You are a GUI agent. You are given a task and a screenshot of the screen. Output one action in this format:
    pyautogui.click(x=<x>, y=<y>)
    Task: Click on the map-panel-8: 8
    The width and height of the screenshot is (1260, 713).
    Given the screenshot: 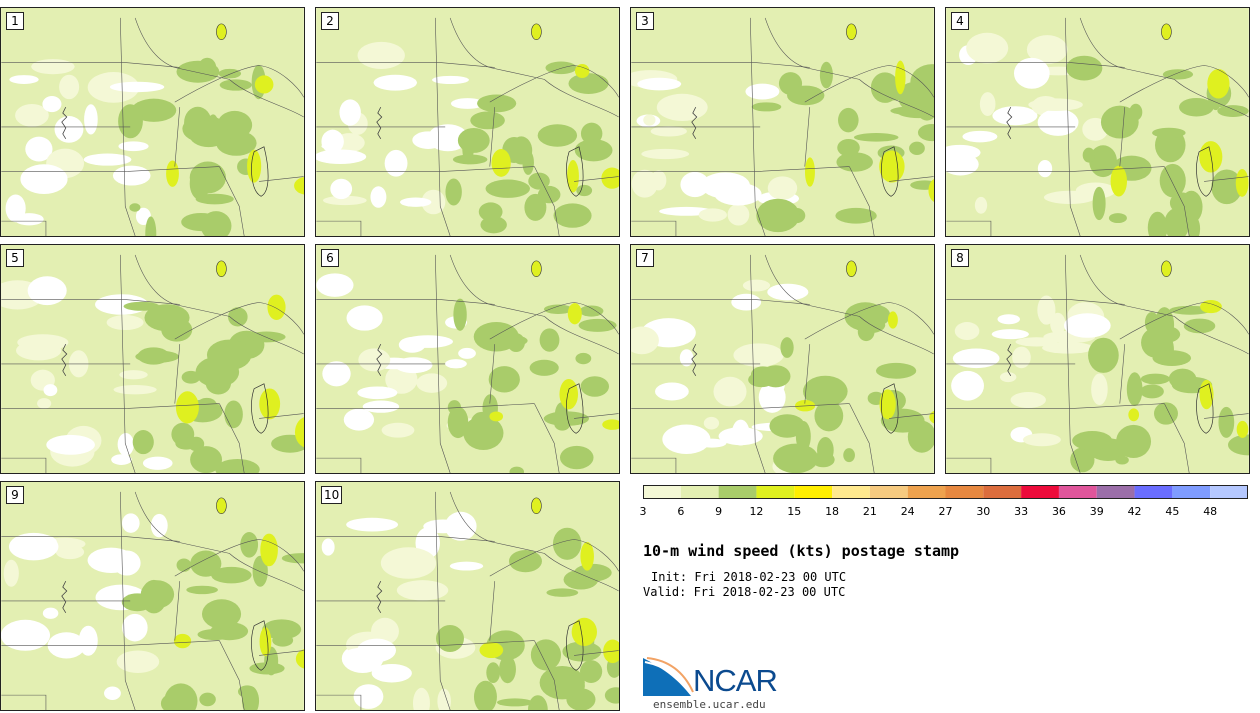 What is the action you would take?
    pyautogui.click(x=1097, y=359)
    